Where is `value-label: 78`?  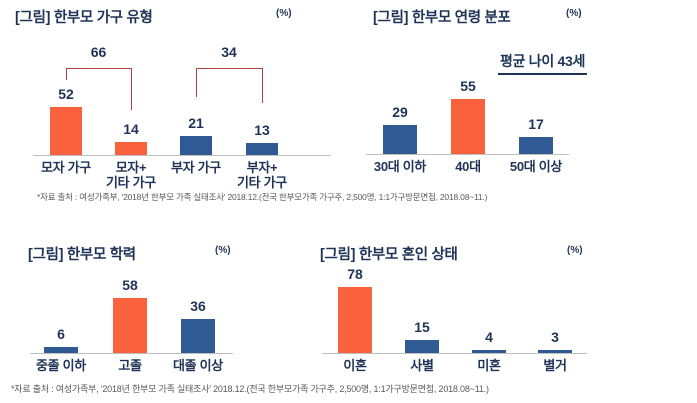 value-label: 78 is located at coordinates (355, 274).